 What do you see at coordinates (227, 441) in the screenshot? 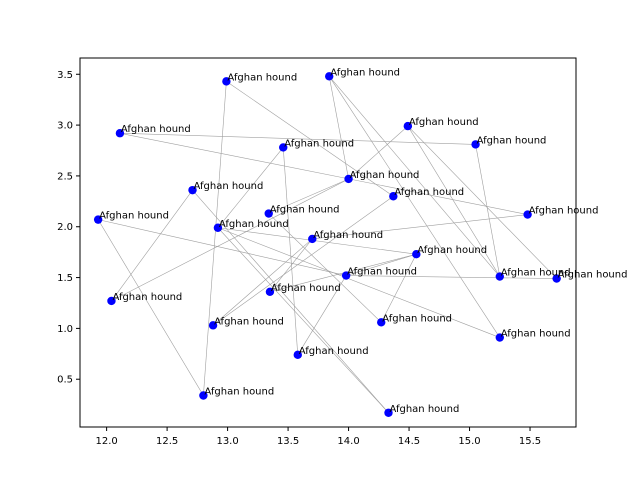
I see `x-tick-label: 13.0` at bounding box center [227, 441].